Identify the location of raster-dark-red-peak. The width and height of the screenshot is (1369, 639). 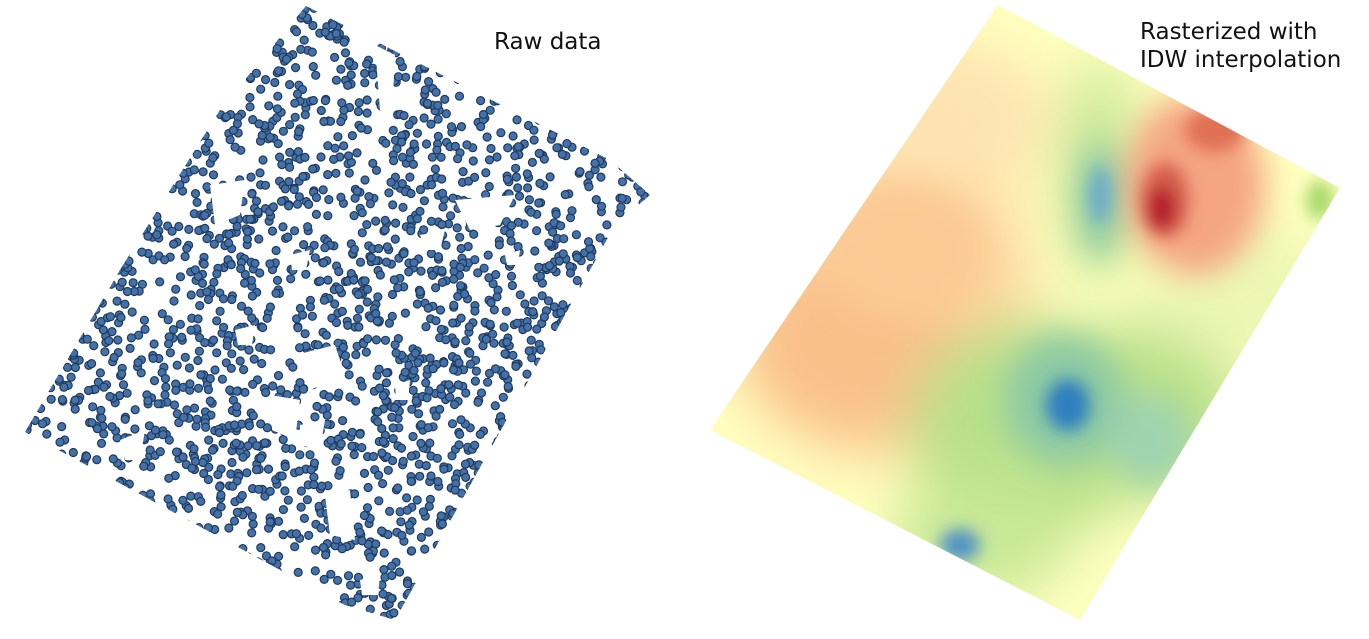
(1162, 208).